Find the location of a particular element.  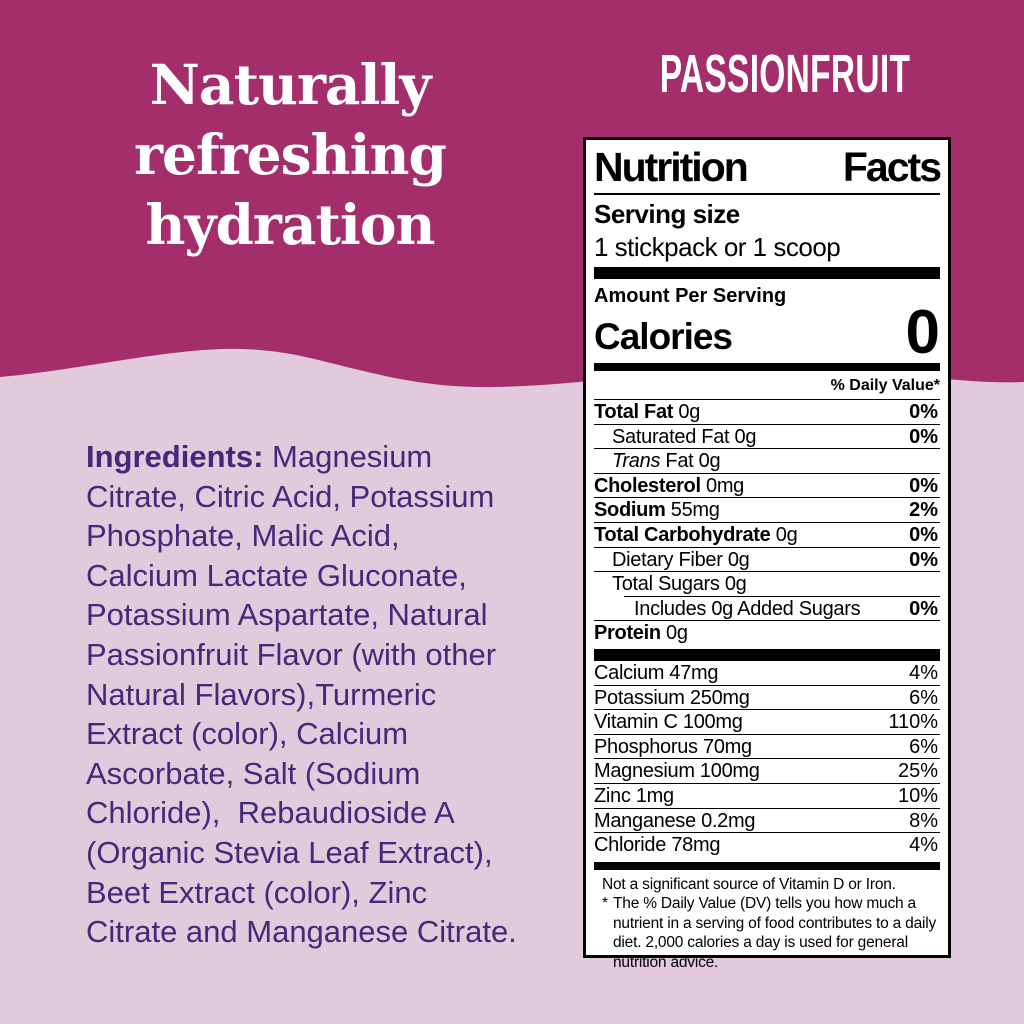

nutrition-row: Potassium 250mg 6% is located at coordinates (767, 697).